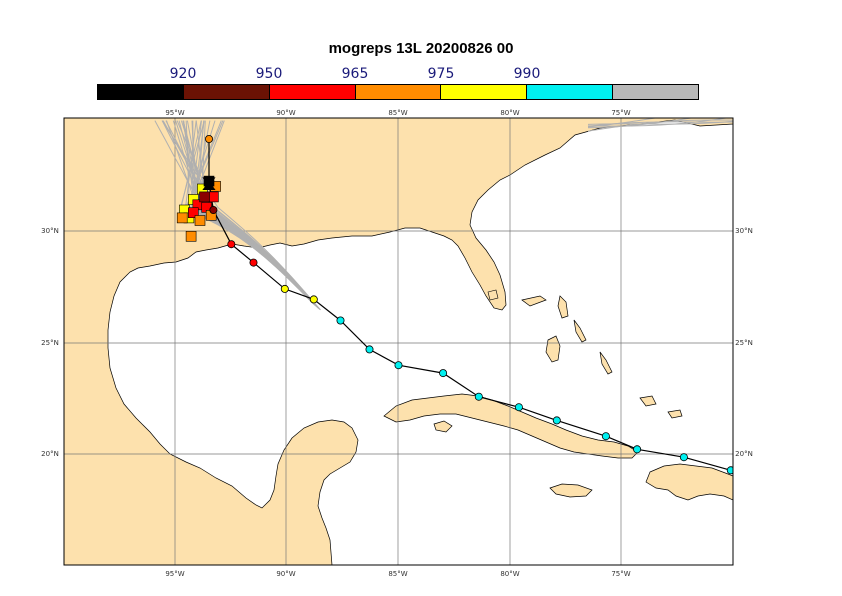 This screenshot has width=842, height=596. Describe the element at coordinates (648, 401) in the screenshot. I see `inagua-land` at that location.